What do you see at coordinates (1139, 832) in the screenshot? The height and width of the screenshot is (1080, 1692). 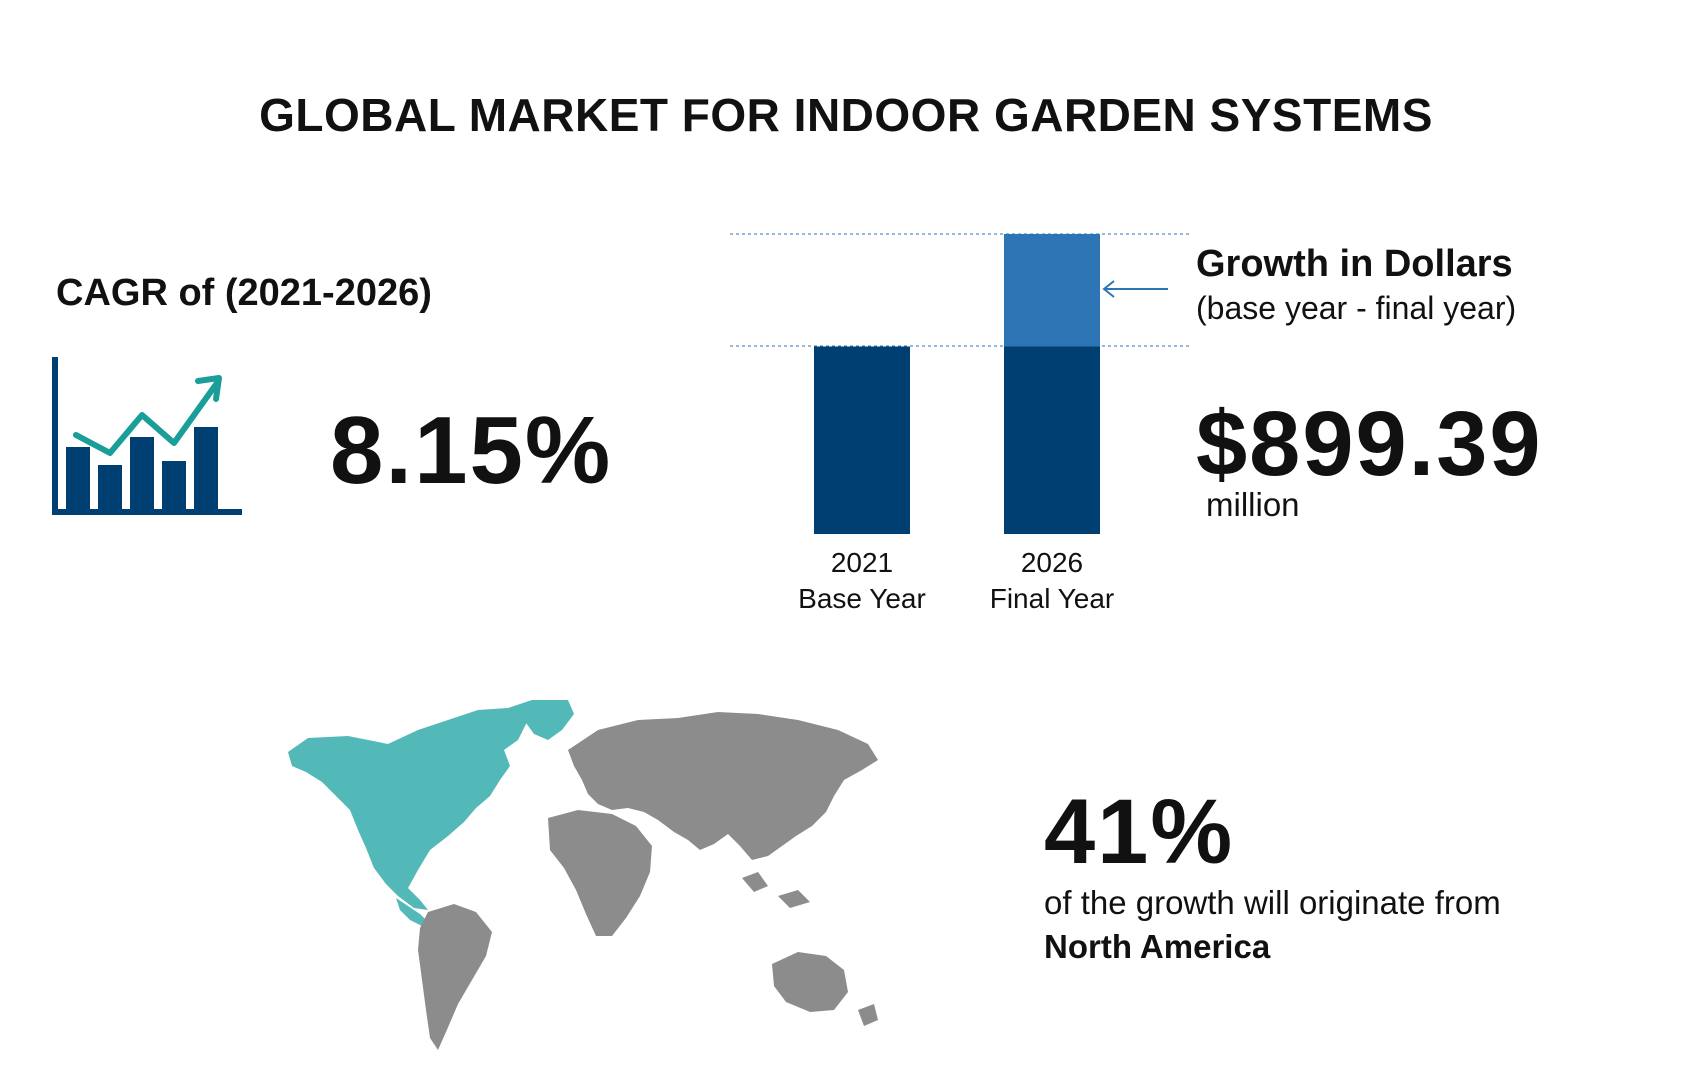 I see `share-value: 41%` at bounding box center [1139, 832].